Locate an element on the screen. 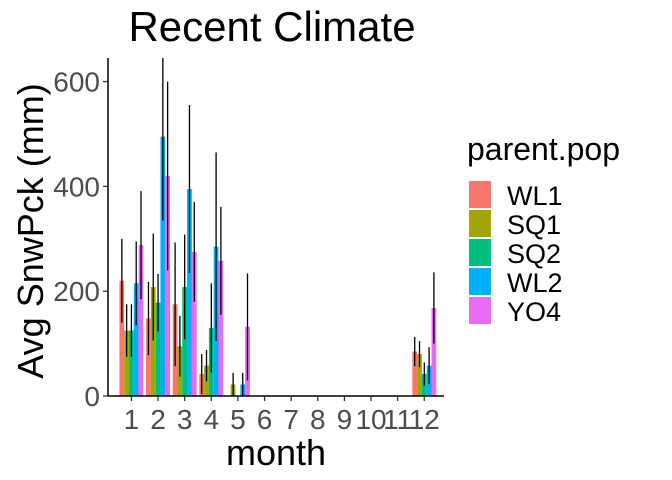 This screenshot has width=672, height=480. x-tick-label-10: 10 is located at coordinates (370, 419).